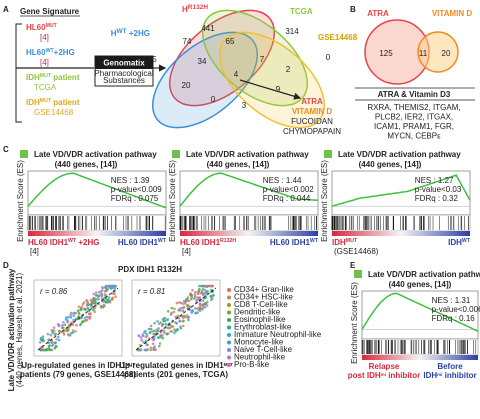 The width and height of the screenshot is (480, 419). Describe the element at coordinates (420, 284) in the screenshot. I see `plot-subtitle: (440 genes, [14])` at that location.